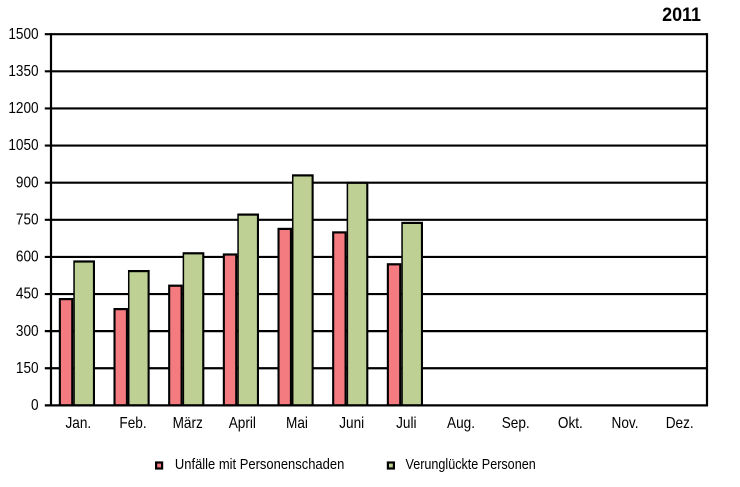 This screenshot has height=487, width=740. I want to click on svg-text: 1500, so click(23, 34).